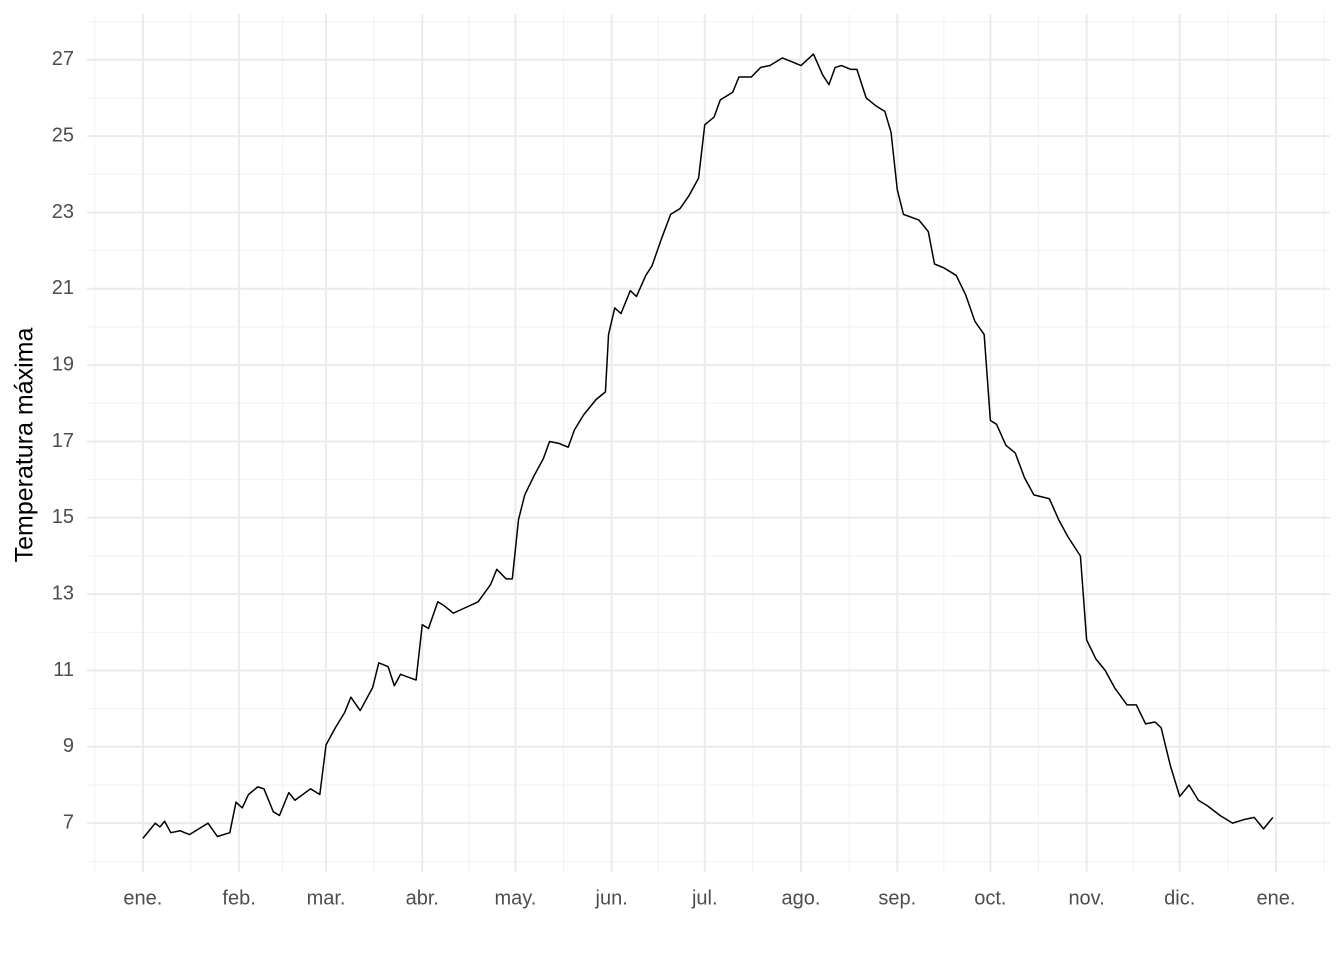 This screenshot has height=960, width=1344. Describe the element at coordinates (801, 898) in the screenshot. I see `x-tick-label: ago.` at that location.